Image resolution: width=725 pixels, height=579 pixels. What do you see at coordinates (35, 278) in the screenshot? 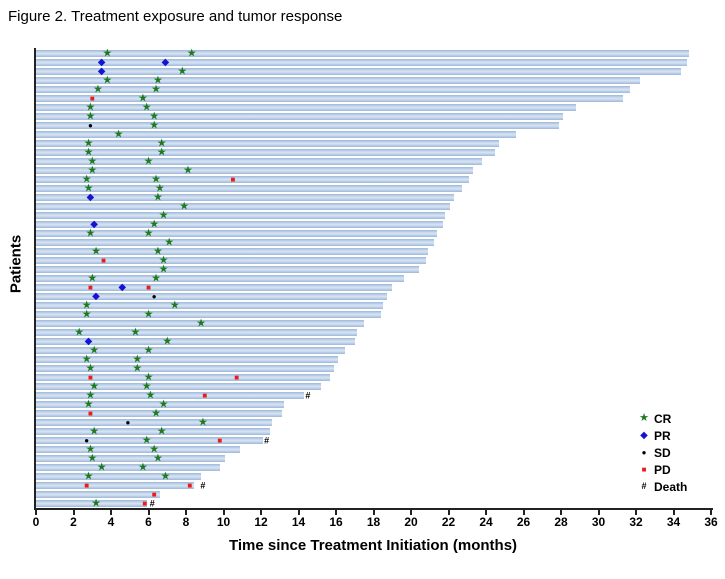
I see `y-axis-line` at bounding box center [35, 278].